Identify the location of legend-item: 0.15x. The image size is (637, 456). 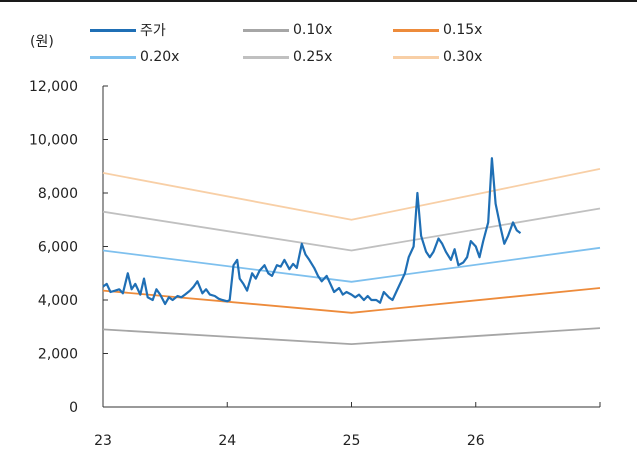
(437, 30).